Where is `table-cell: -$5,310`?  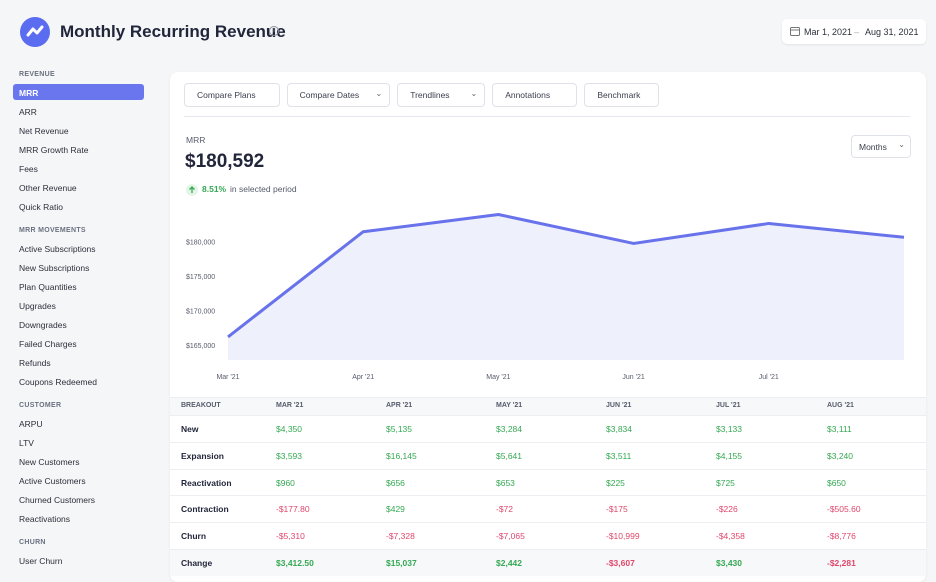 table-cell: -$5,310 is located at coordinates (290, 536).